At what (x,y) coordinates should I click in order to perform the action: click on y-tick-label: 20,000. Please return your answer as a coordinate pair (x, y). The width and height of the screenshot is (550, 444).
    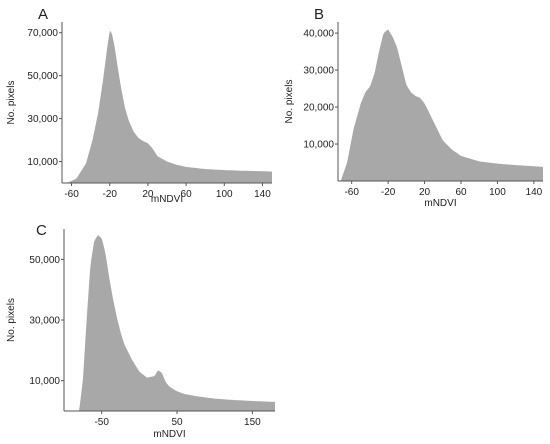
    Looking at the image, I should click on (318, 108).